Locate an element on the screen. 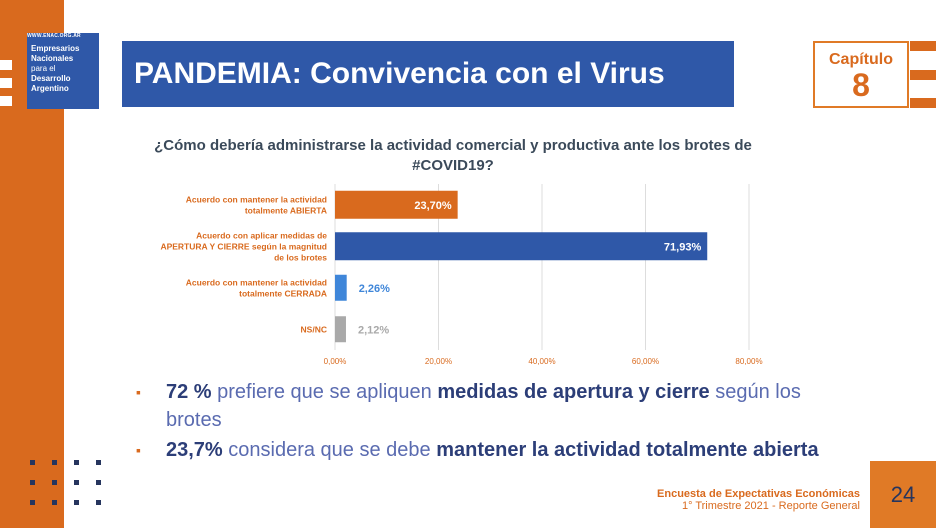  x-tick-label: 0,00% is located at coordinates (335, 361).